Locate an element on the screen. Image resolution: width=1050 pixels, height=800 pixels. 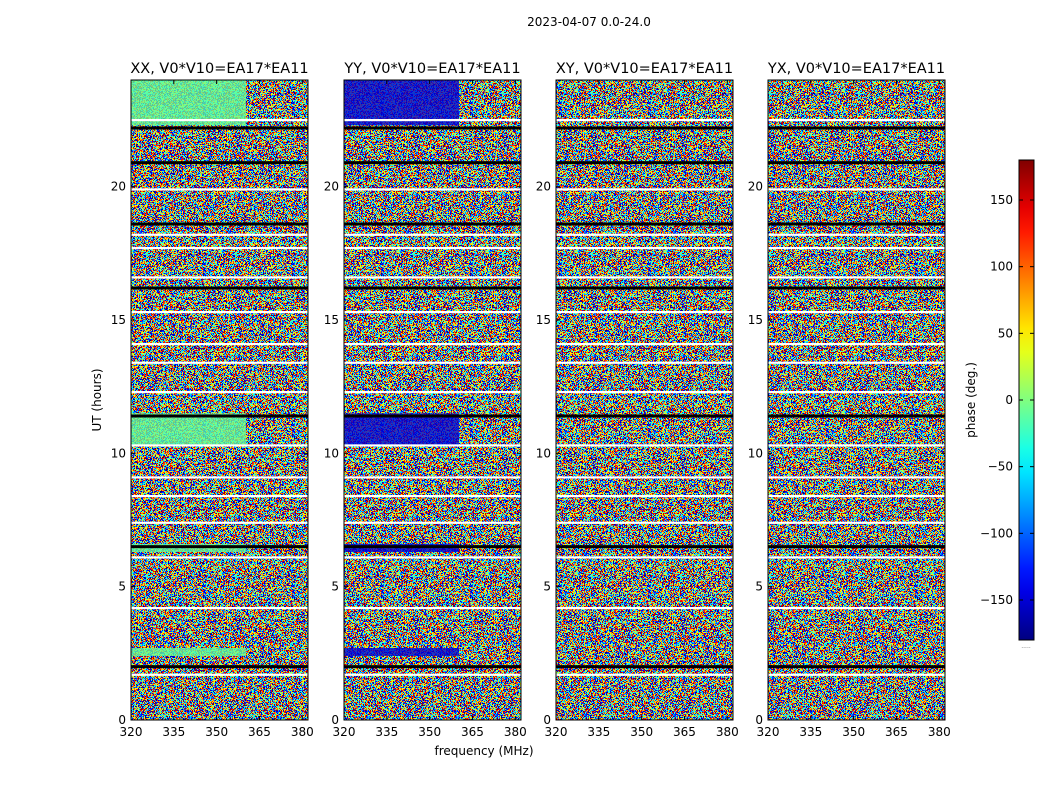
colorbar-tick-label: 150 is located at coordinates (1001, 200).